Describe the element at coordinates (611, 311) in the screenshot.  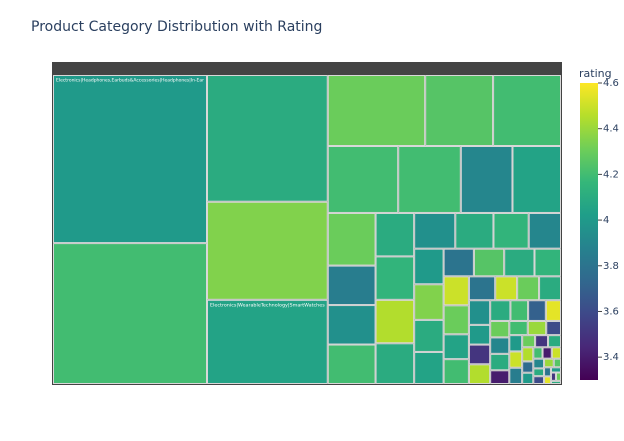
I see `colorbar-tick-label: 3.6` at that location.